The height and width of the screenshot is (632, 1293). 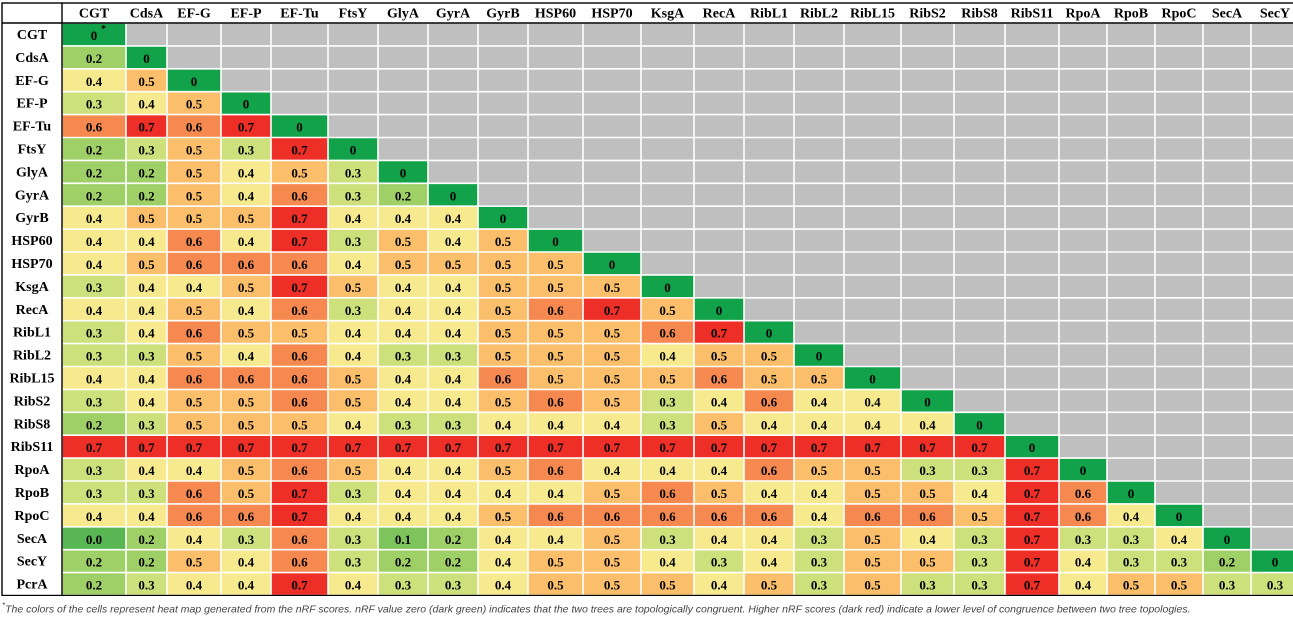 I want to click on cell-value: 0.2, so click(x=94, y=195).